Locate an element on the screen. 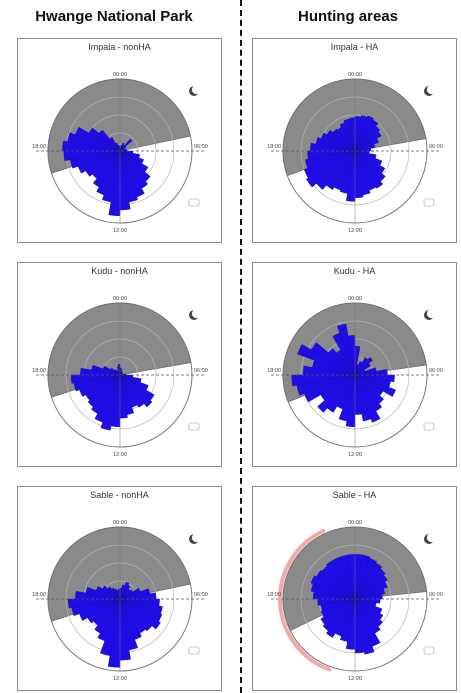  chart-title: Kudu - nonHA is located at coordinates (119, 271).